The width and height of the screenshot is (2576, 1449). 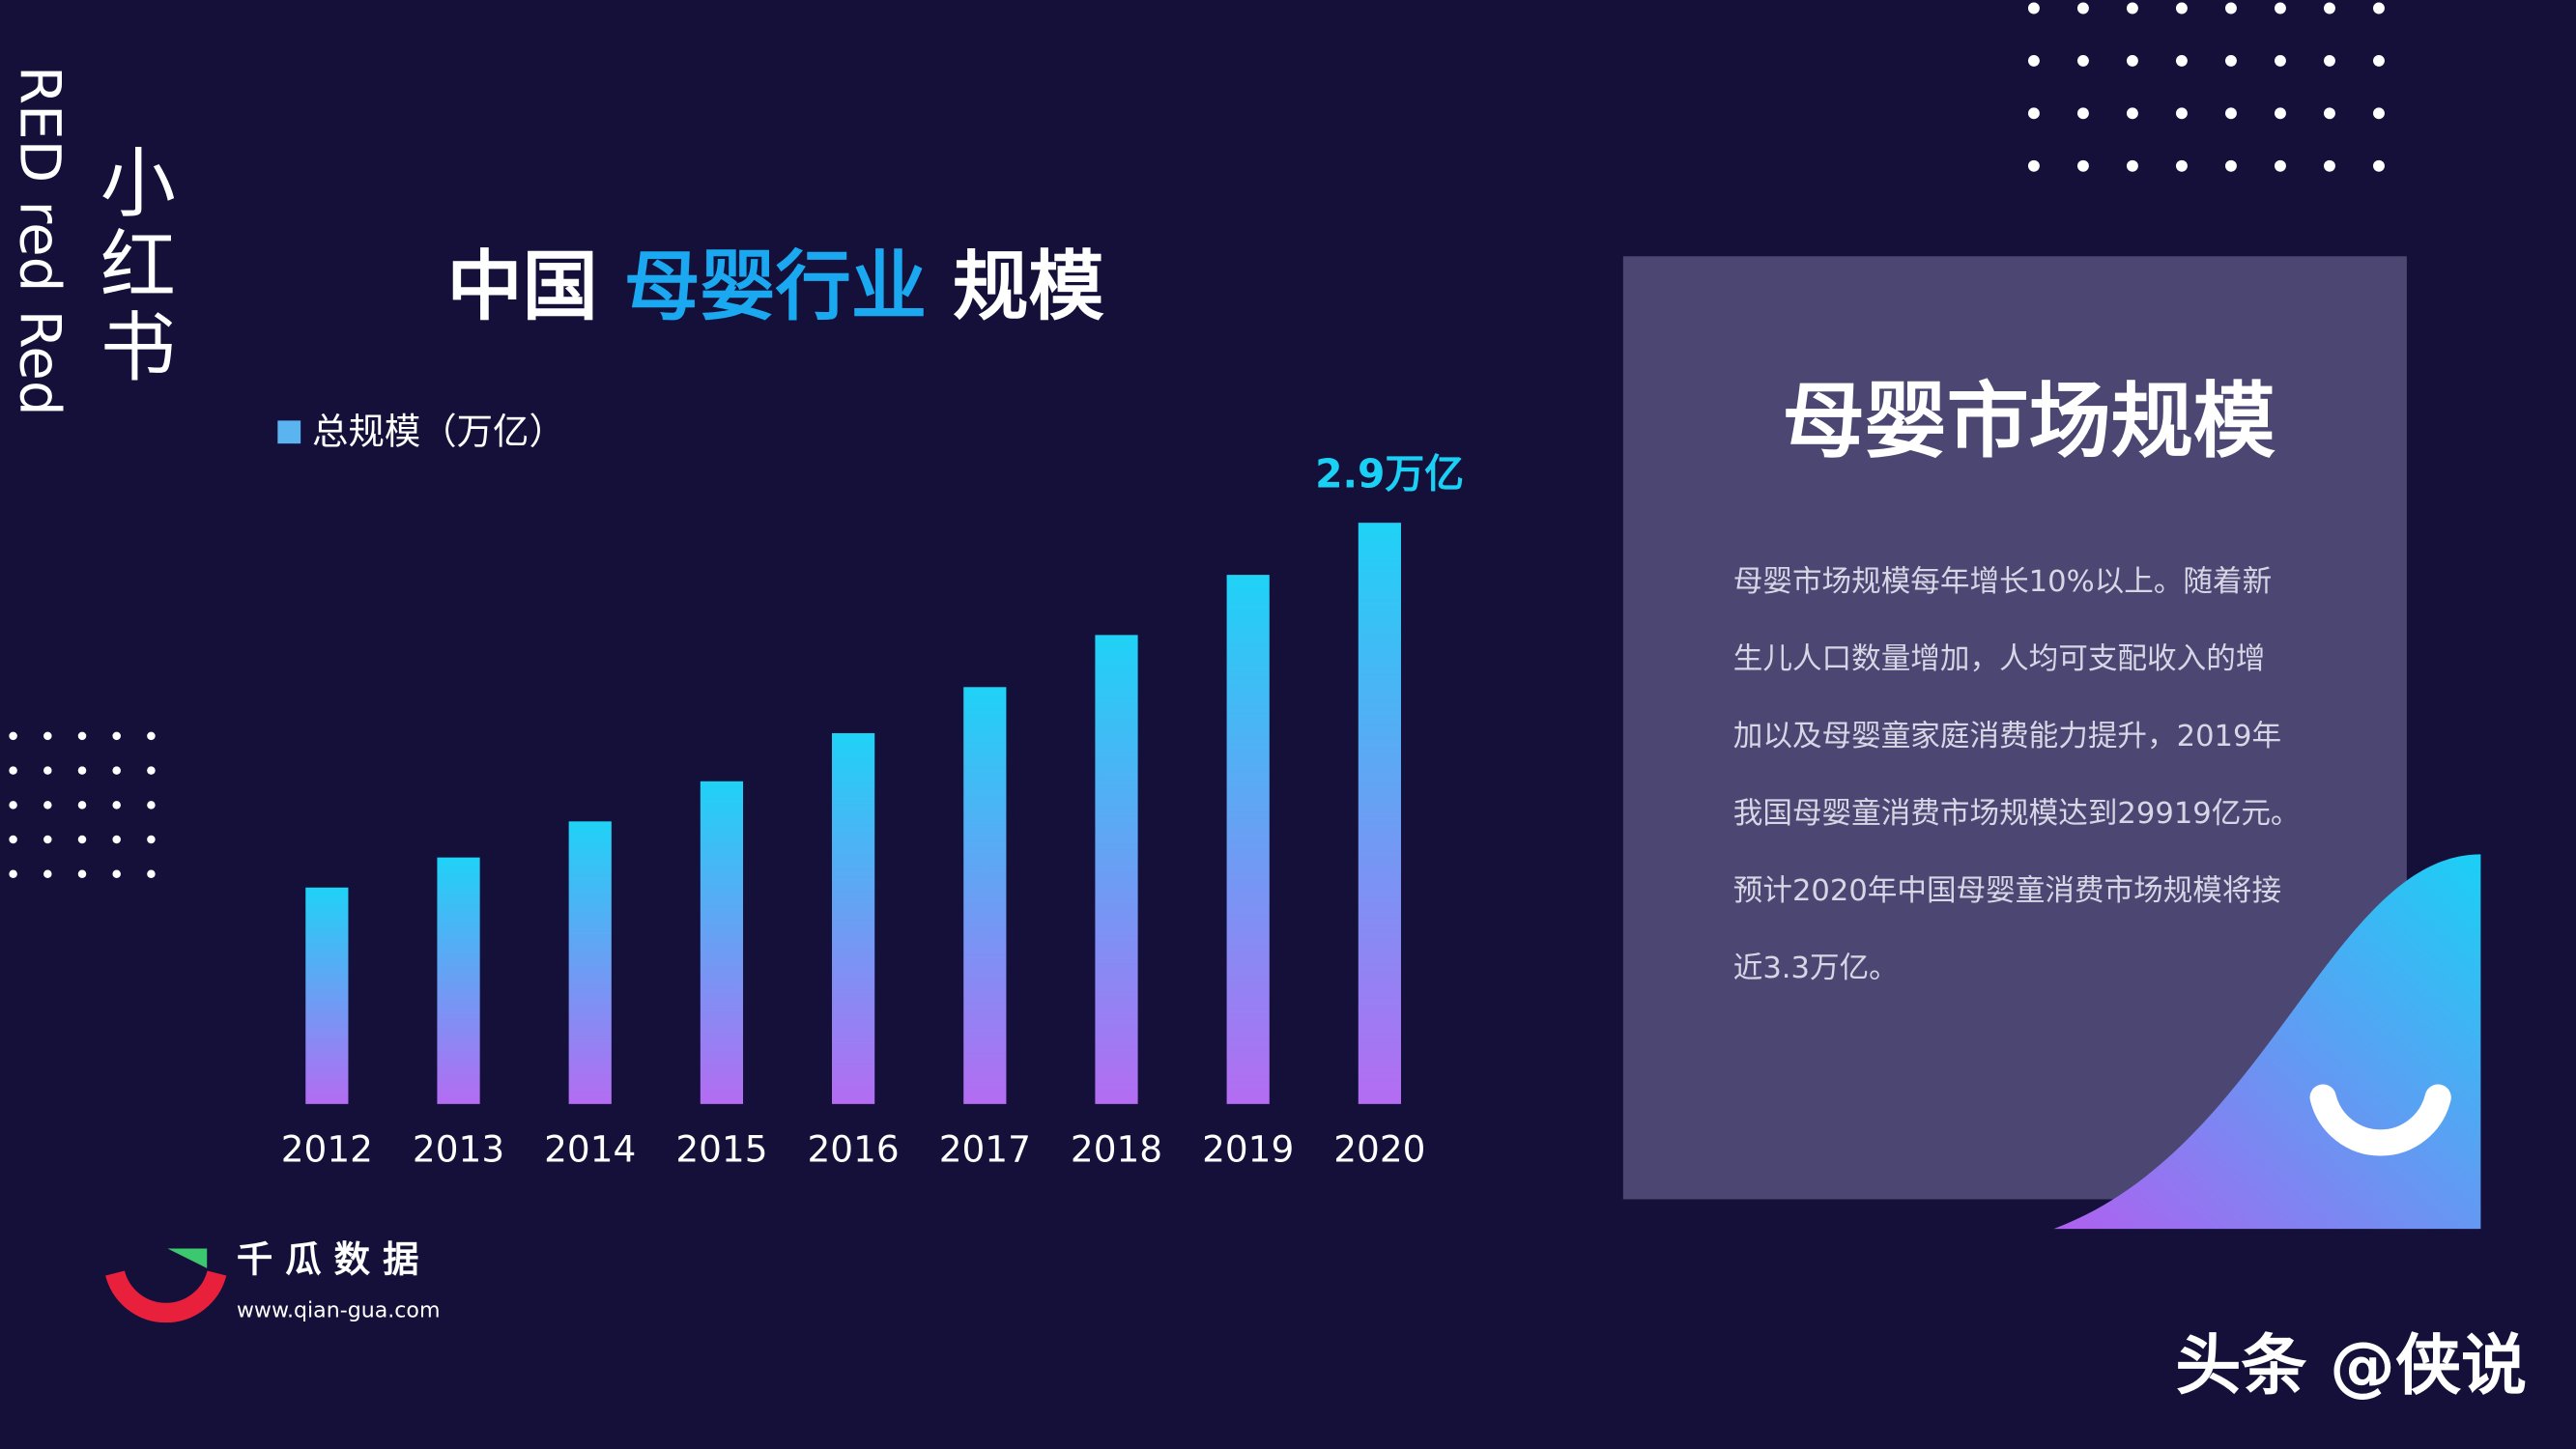 I want to click on chart-title: 中国 母婴行业 规模, so click(x=775, y=287).